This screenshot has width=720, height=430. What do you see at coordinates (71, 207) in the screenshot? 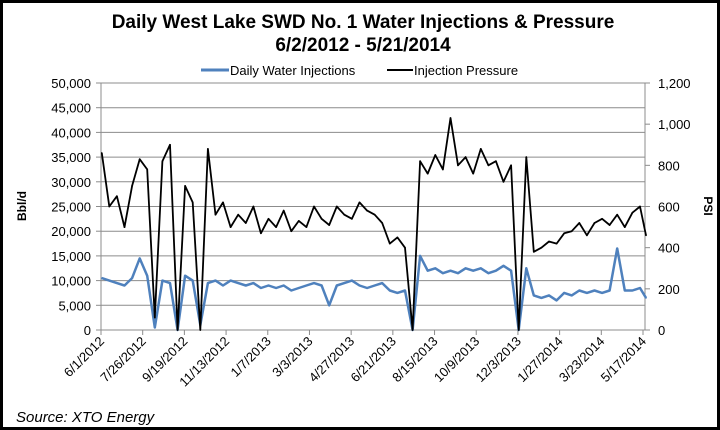
I see `y-tick-label: 25,000` at bounding box center [71, 207].